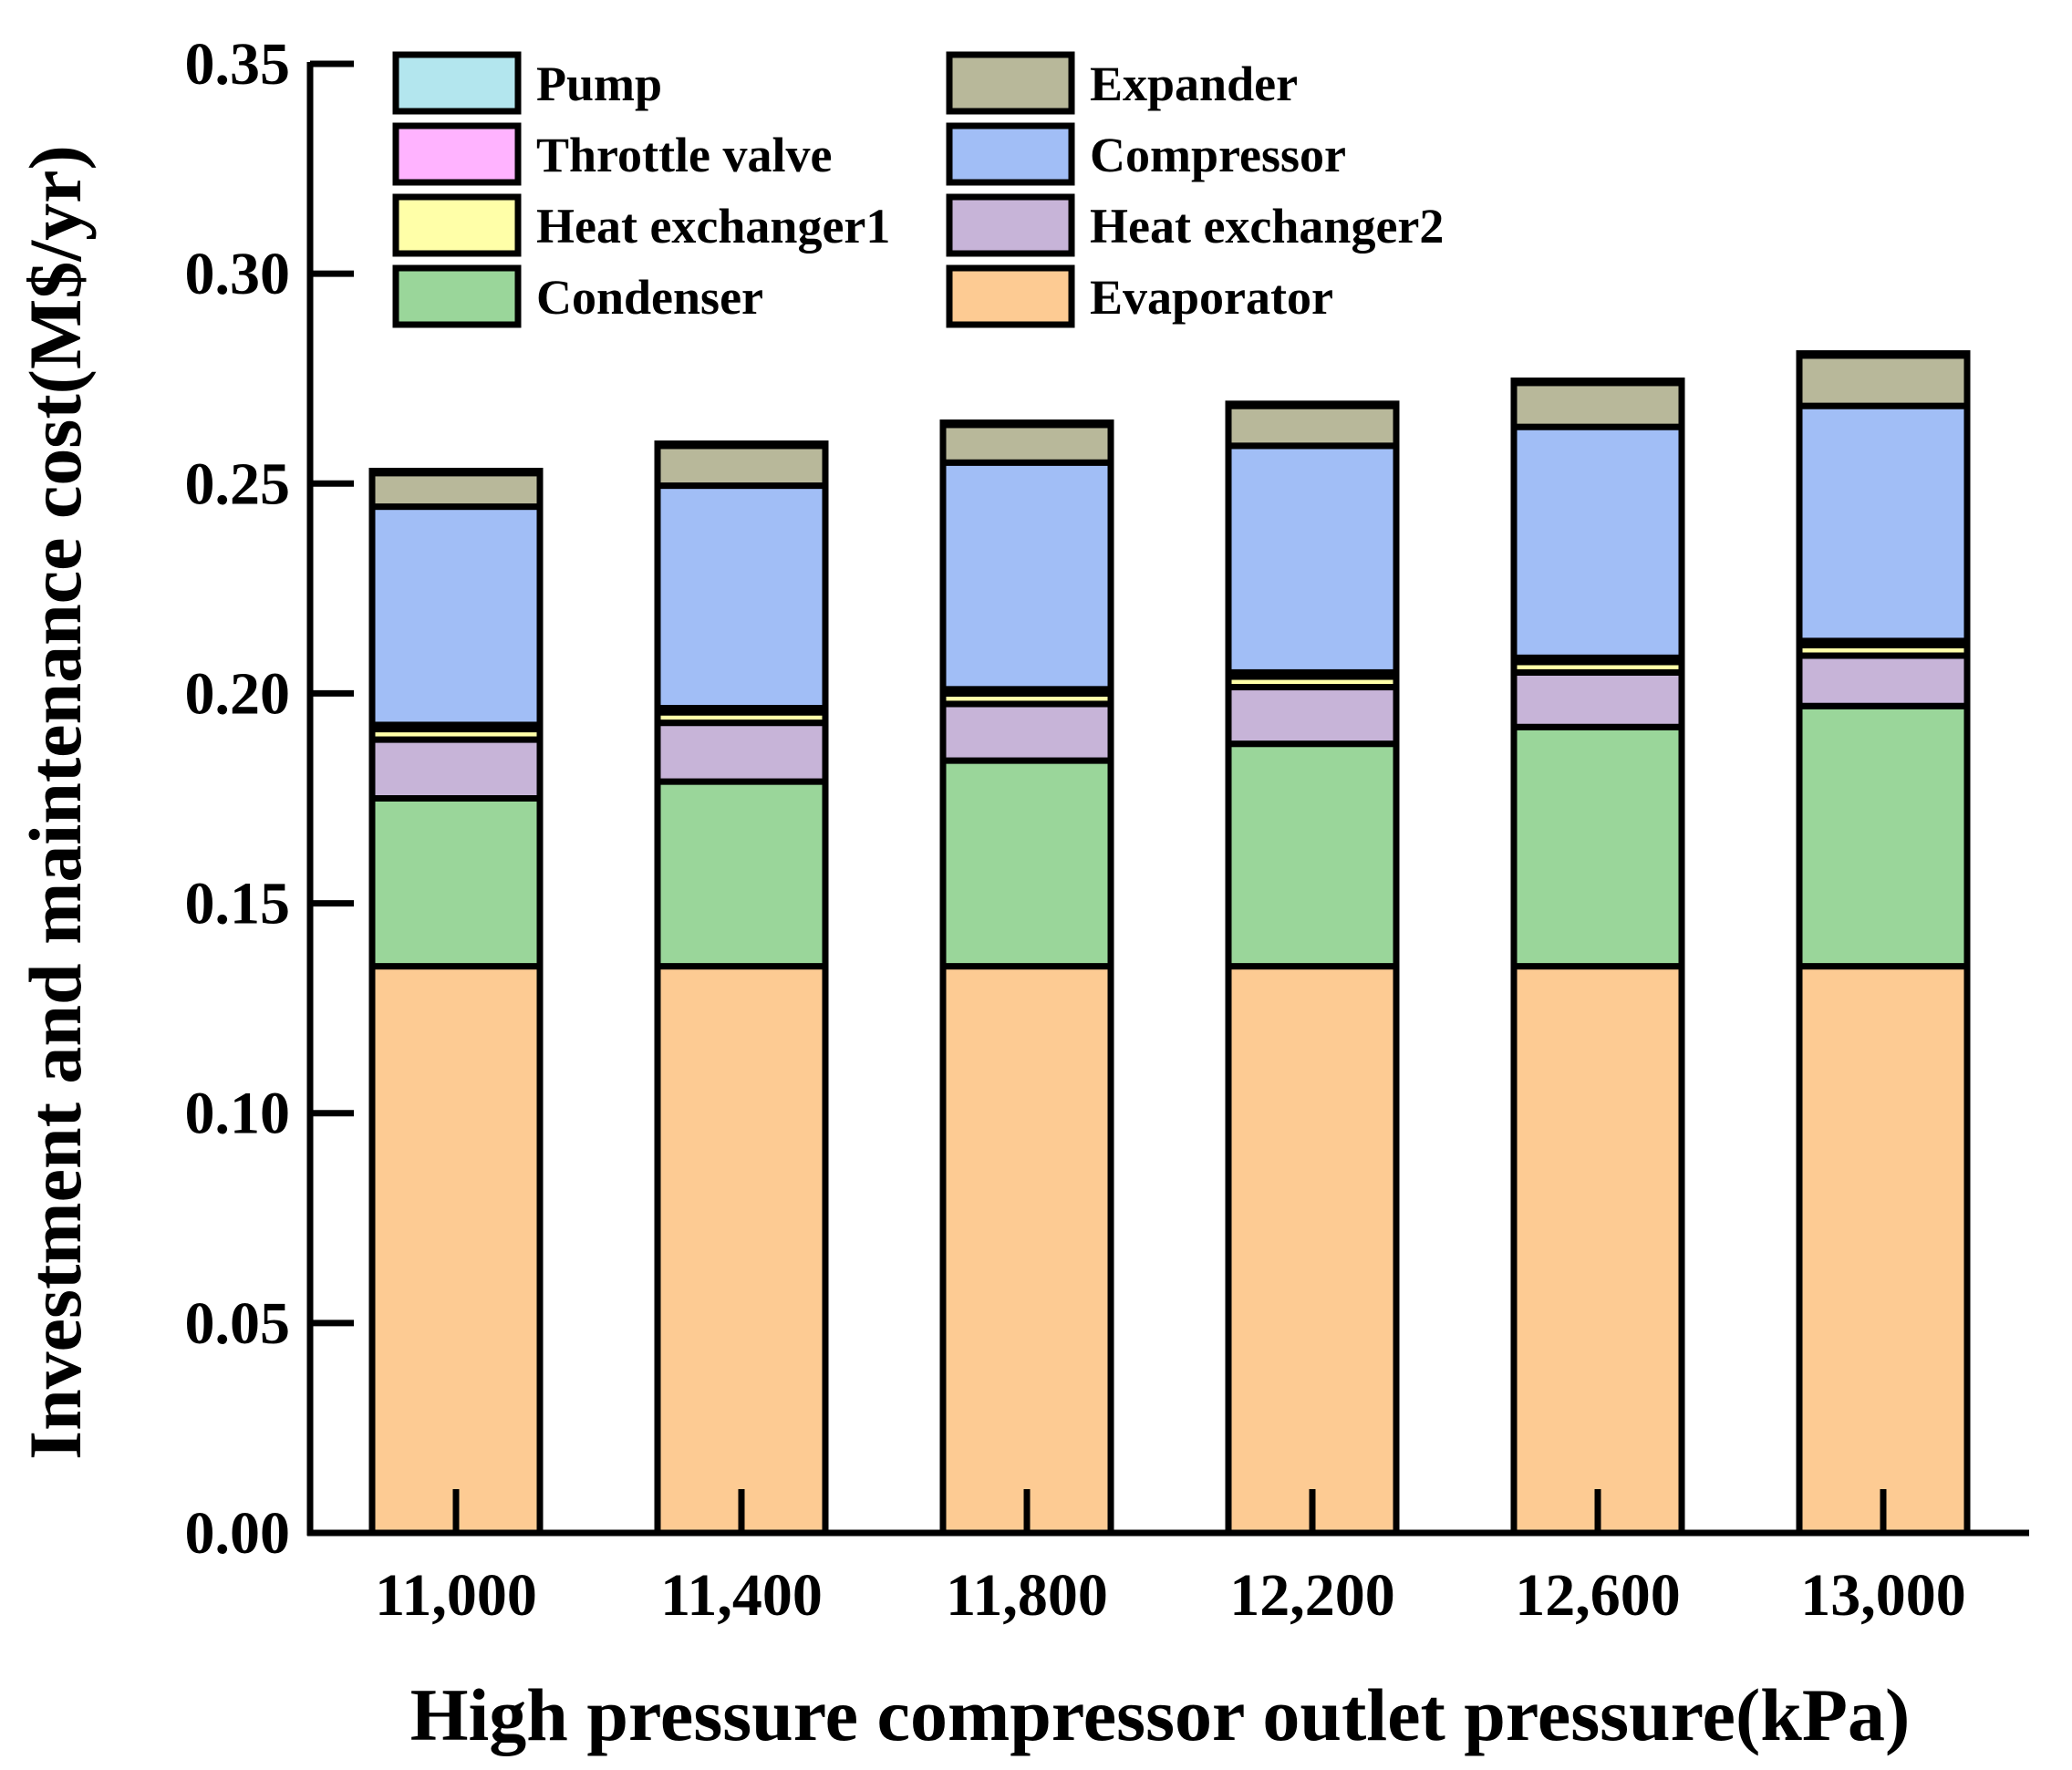 The image size is (2072, 1770). What do you see at coordinates (649, 297) in the screenshot?
I see `legend-label: Condenser` at bounding box center [649, 297].